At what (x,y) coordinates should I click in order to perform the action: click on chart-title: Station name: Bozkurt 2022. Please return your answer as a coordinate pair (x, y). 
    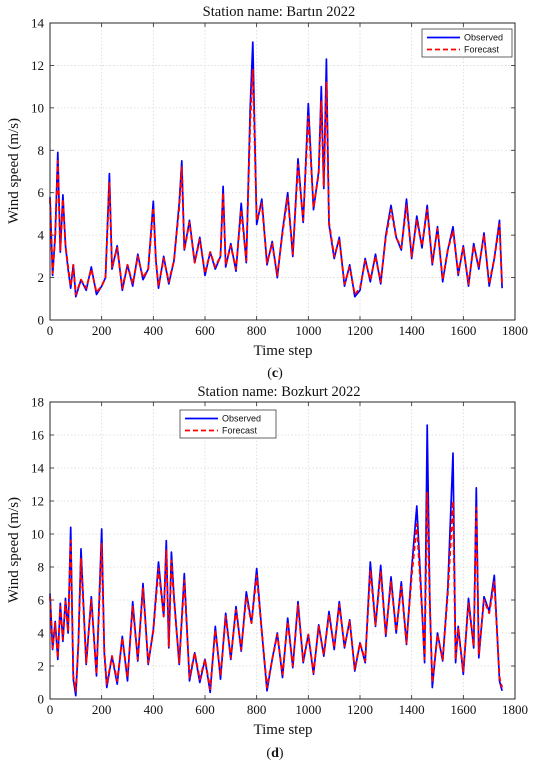
    Looking at the image, I should click on (278, 392).